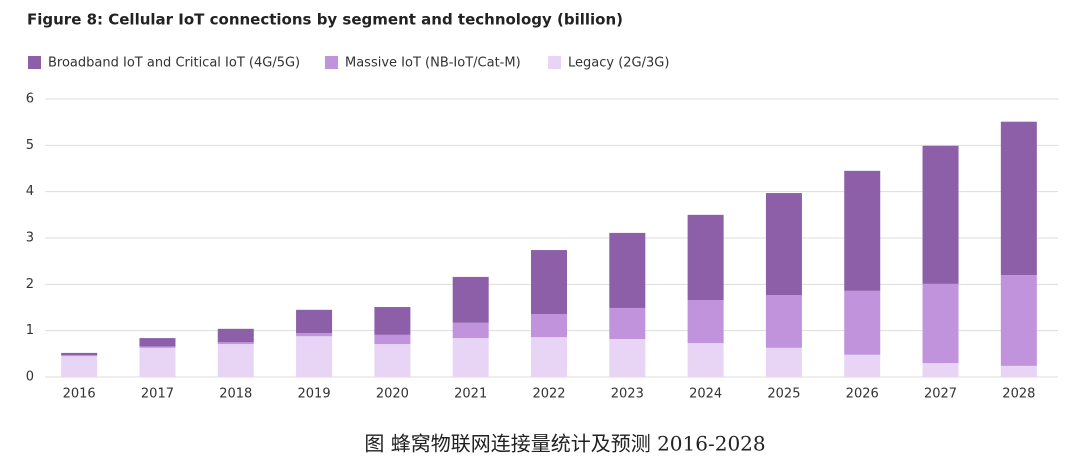 This screenshot has height=467, width=1080. Describe the element at coordinates (174, 63) in the screenshot. I see `legend-label: Broadband IoT and Critical IoT (4G/5G)` at that location.